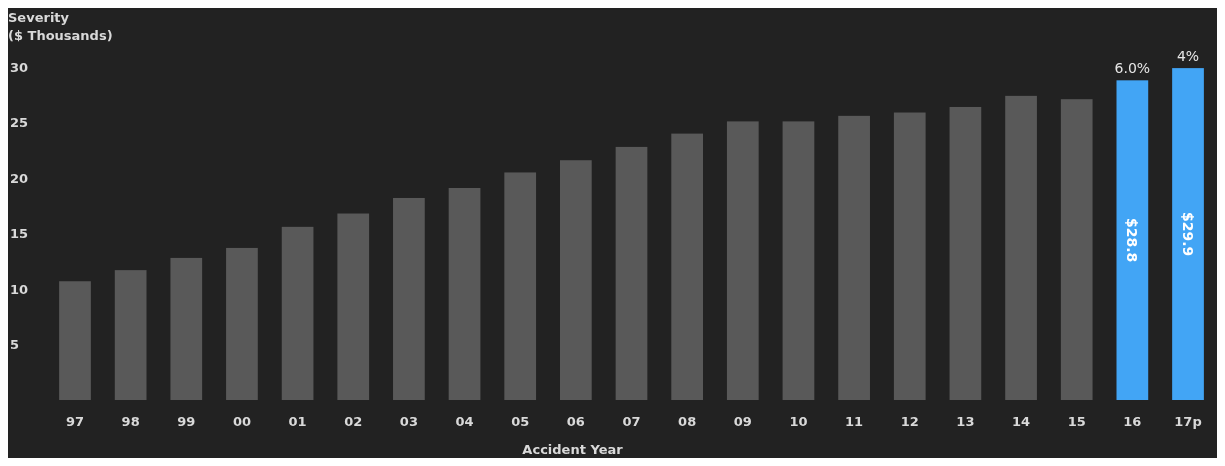 The height and width of the screenshot is (466, 1225). What do you see at coordinates (1188, 421) in the screenshot?
I see `x-tick-label: 17p` at bounding box center [1188, 421].